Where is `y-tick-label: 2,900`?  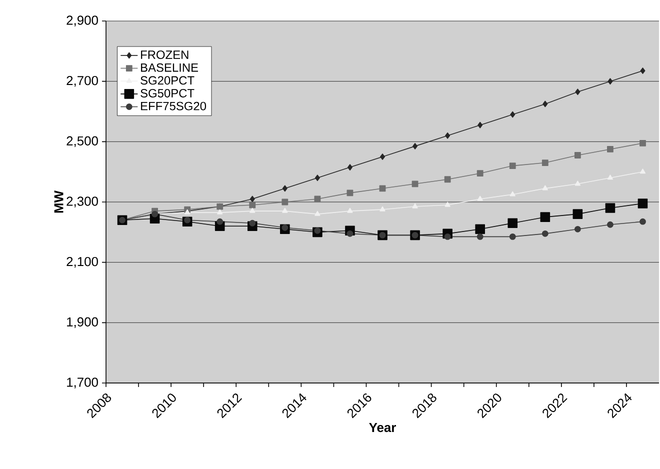 y-tick-label: 2,900 is located at coordinates (82, 21).